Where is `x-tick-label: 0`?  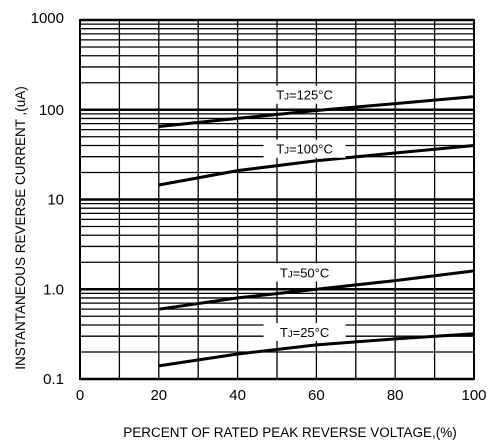 x-tick-label: 0 is located at coordinates (80, 395).